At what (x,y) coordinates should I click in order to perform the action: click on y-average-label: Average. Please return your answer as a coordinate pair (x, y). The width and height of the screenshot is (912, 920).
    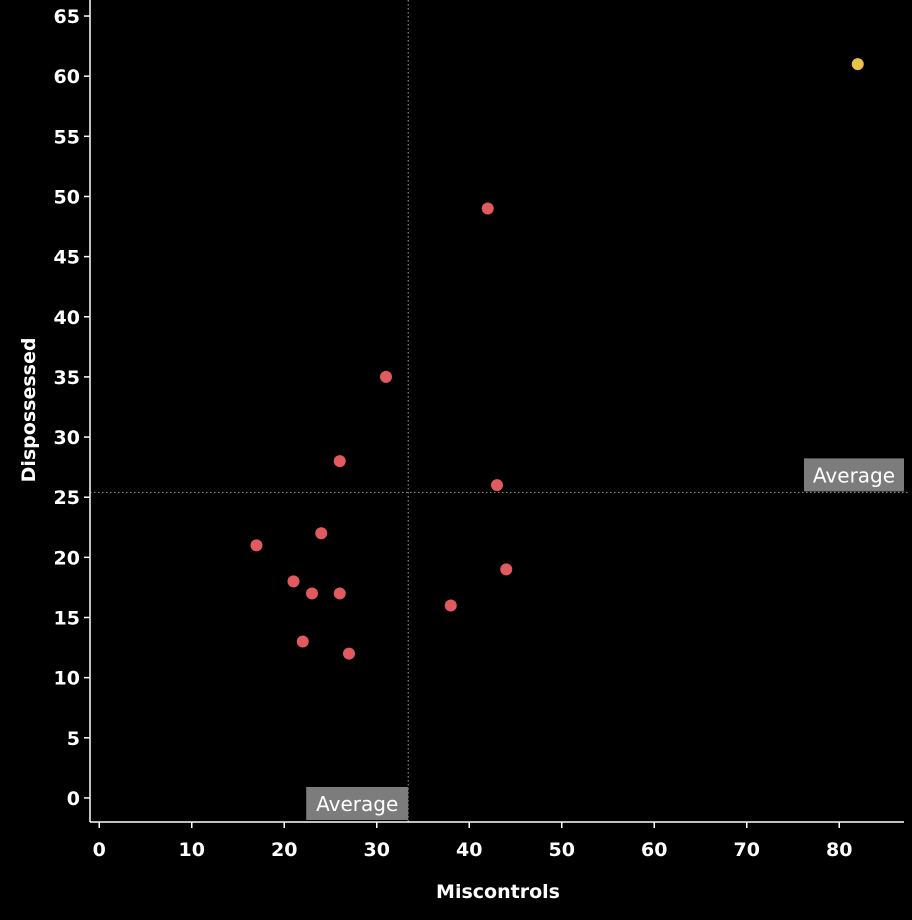
    Looking at the image, I should click on (854, 475).